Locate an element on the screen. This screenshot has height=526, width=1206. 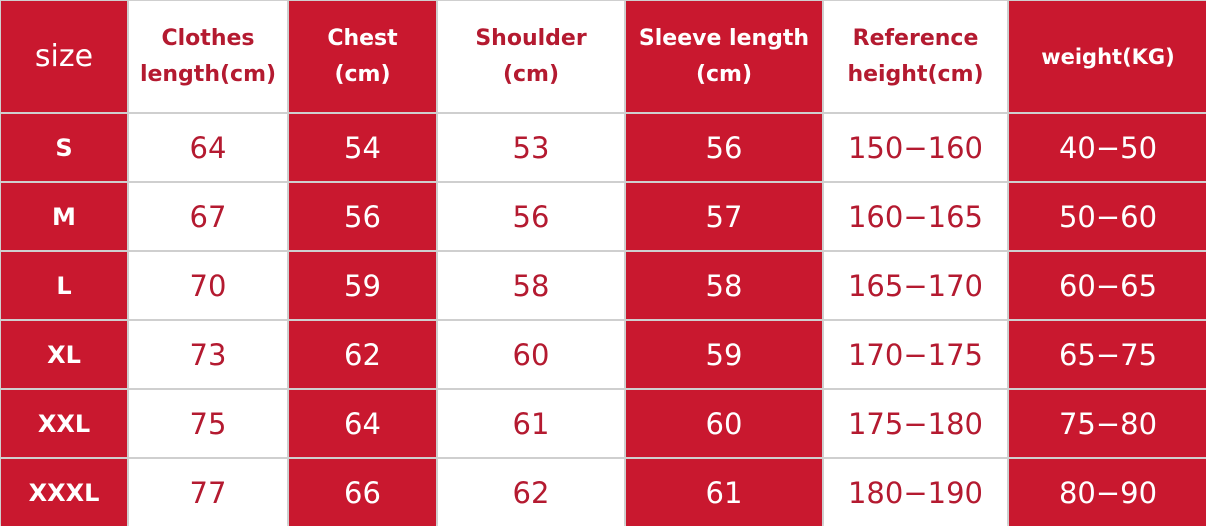
cell-shoulder: 53 is located at coordinates (531, 147).